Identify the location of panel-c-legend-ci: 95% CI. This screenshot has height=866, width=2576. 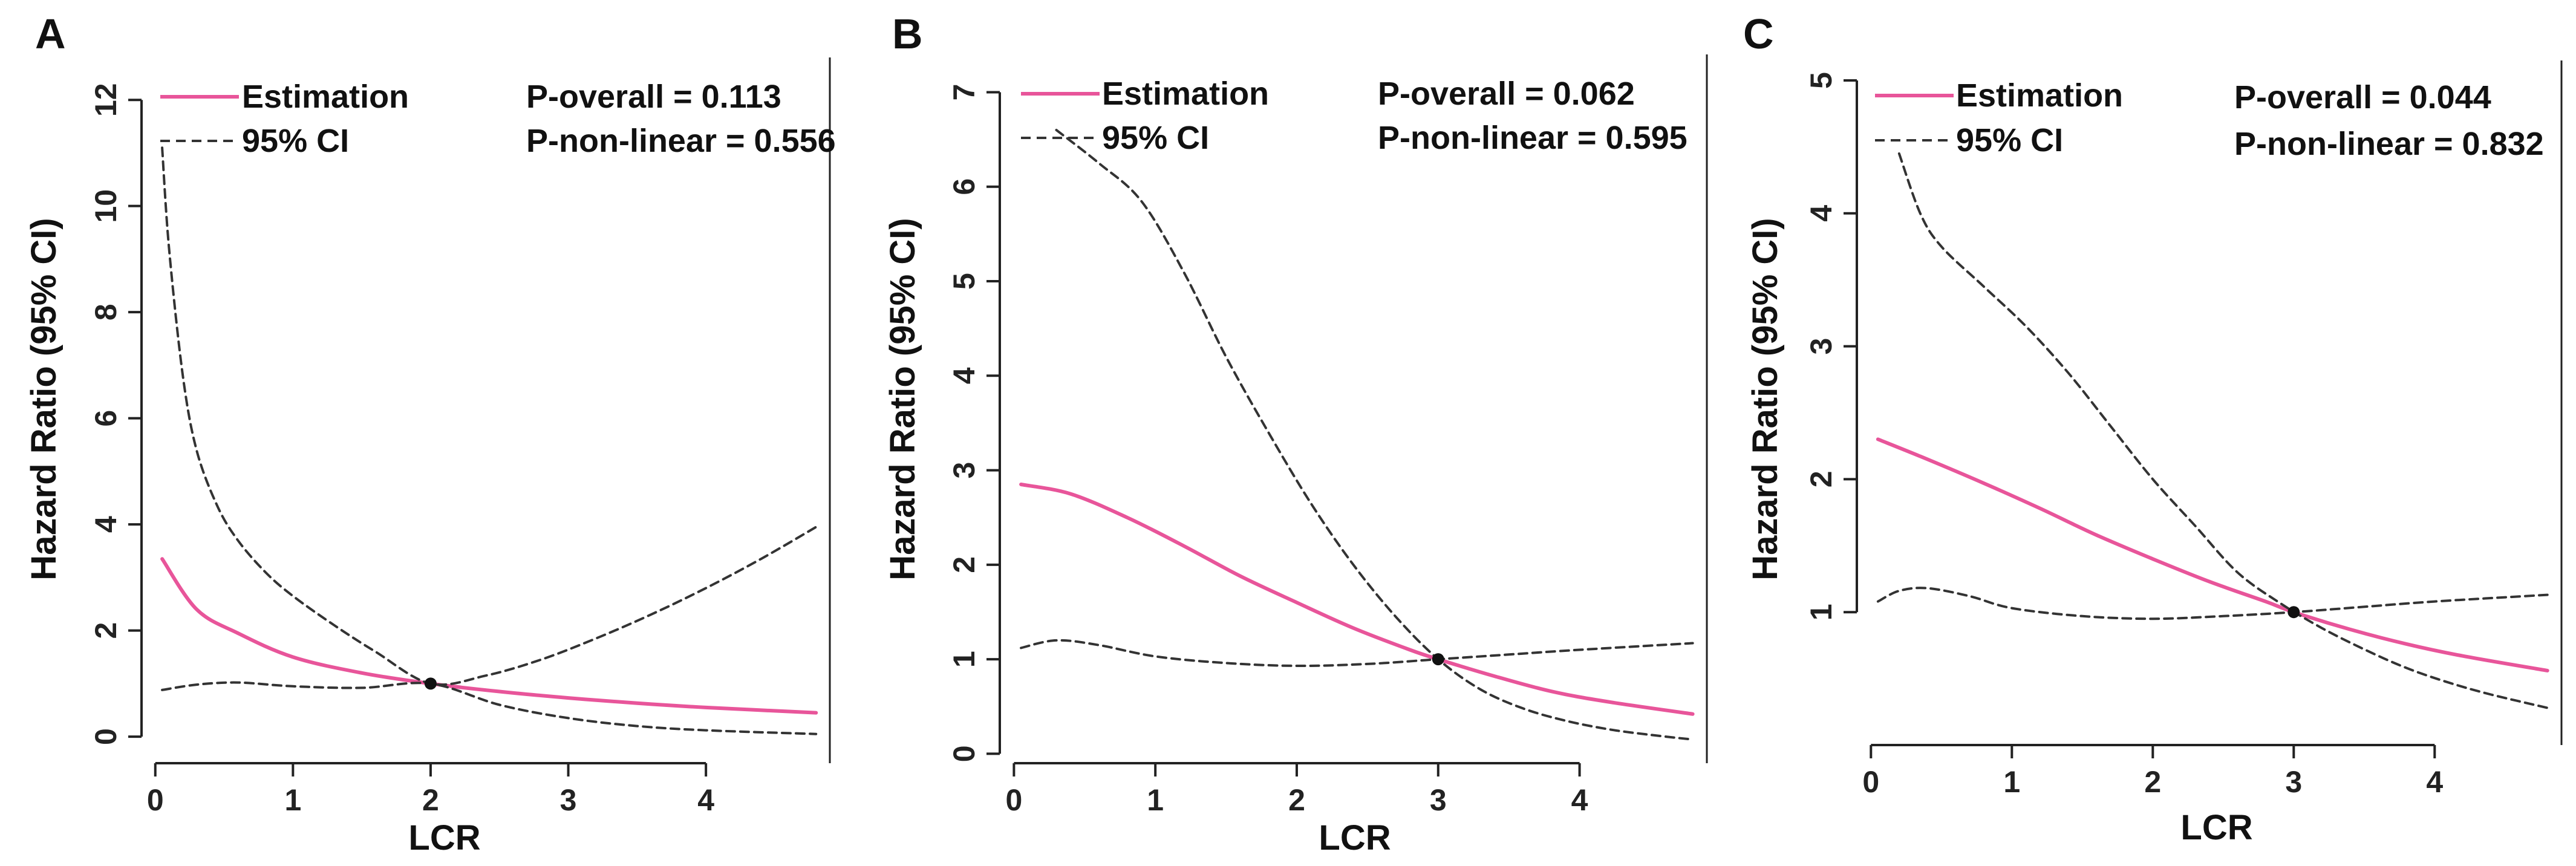
(2009, 140).